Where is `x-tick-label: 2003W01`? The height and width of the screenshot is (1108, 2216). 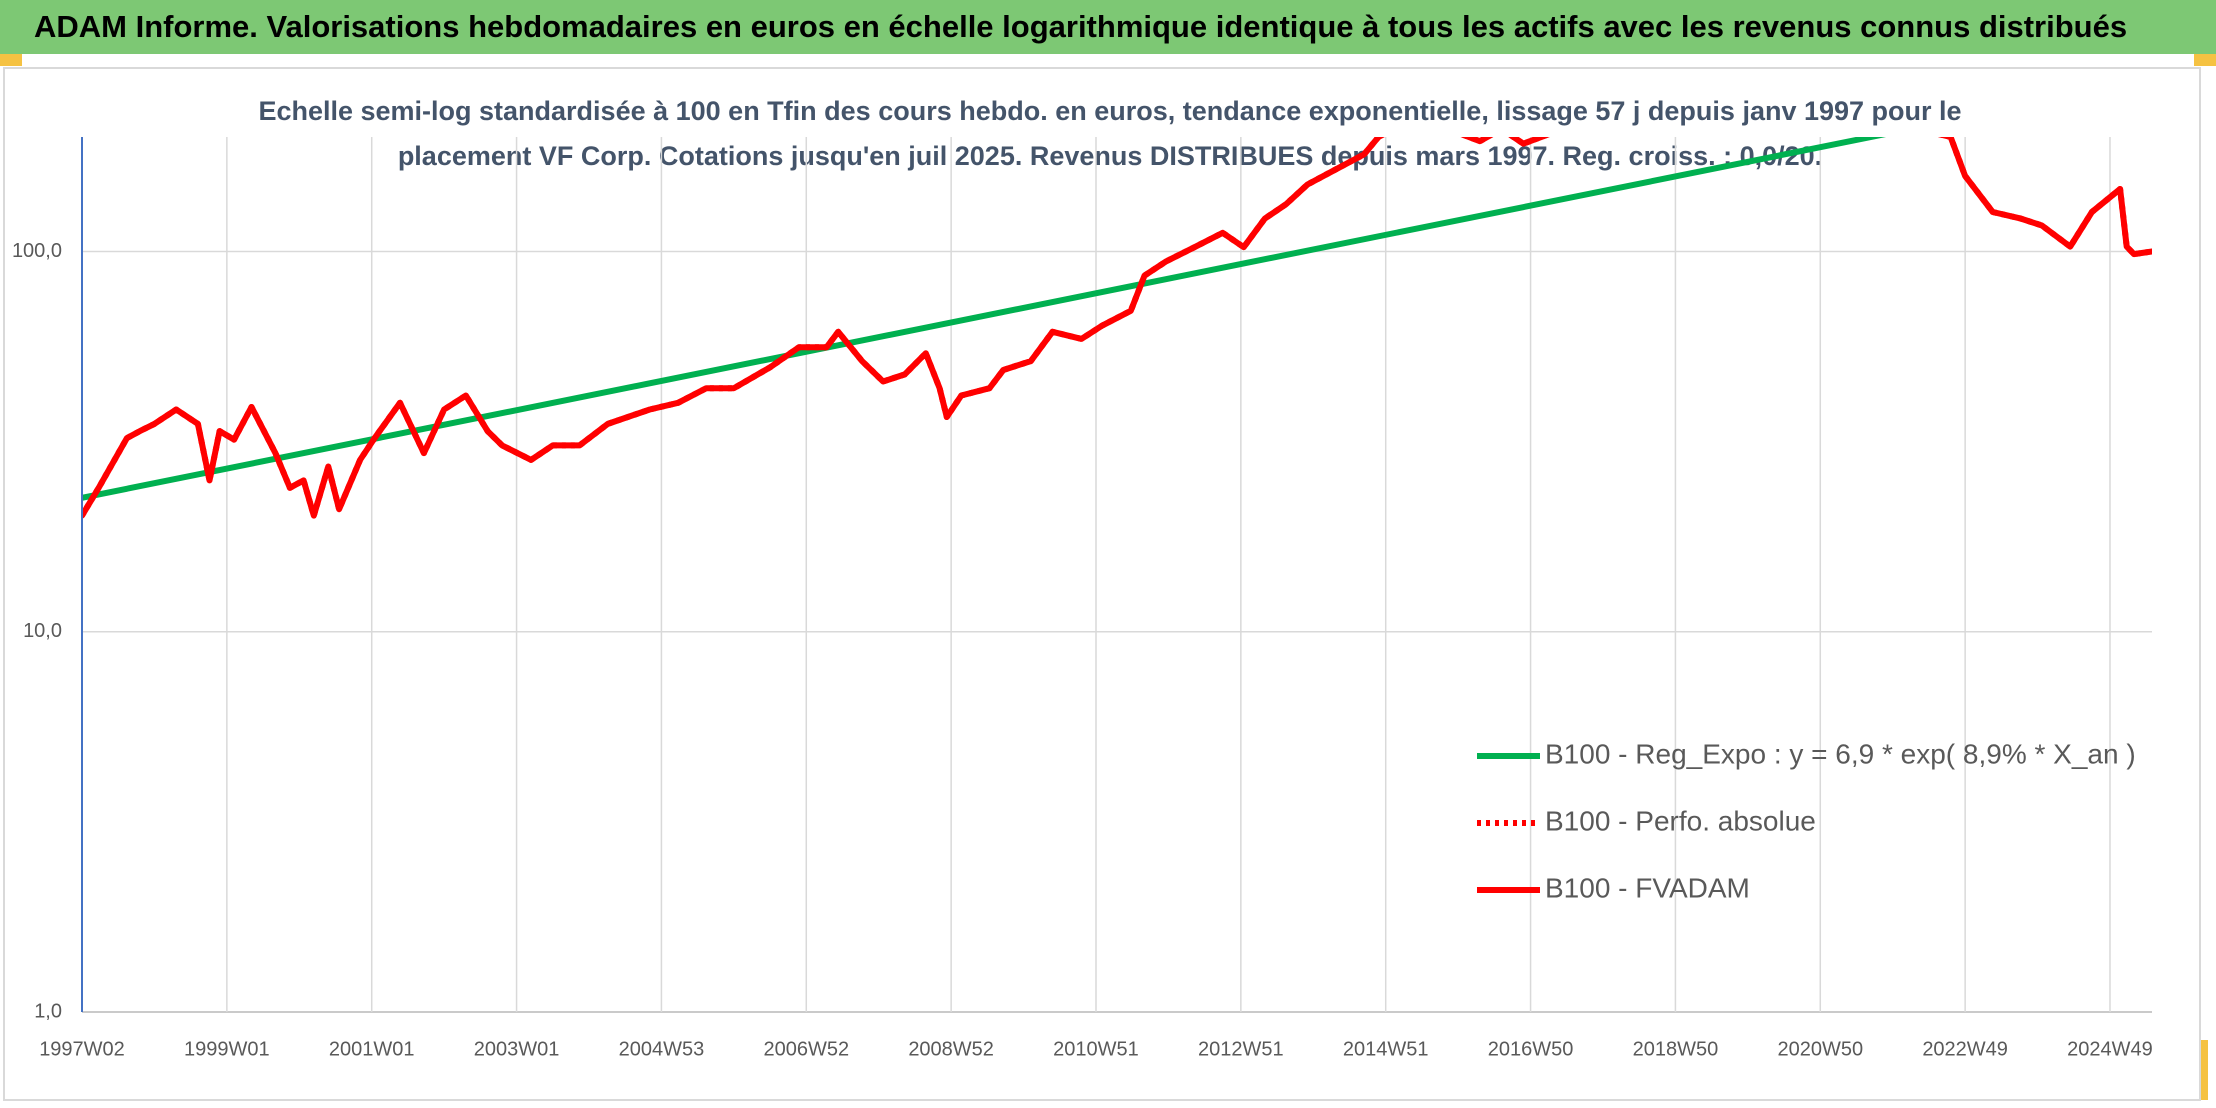
x-tick-label: 2003W01 is located at coordinates (517, 1049).